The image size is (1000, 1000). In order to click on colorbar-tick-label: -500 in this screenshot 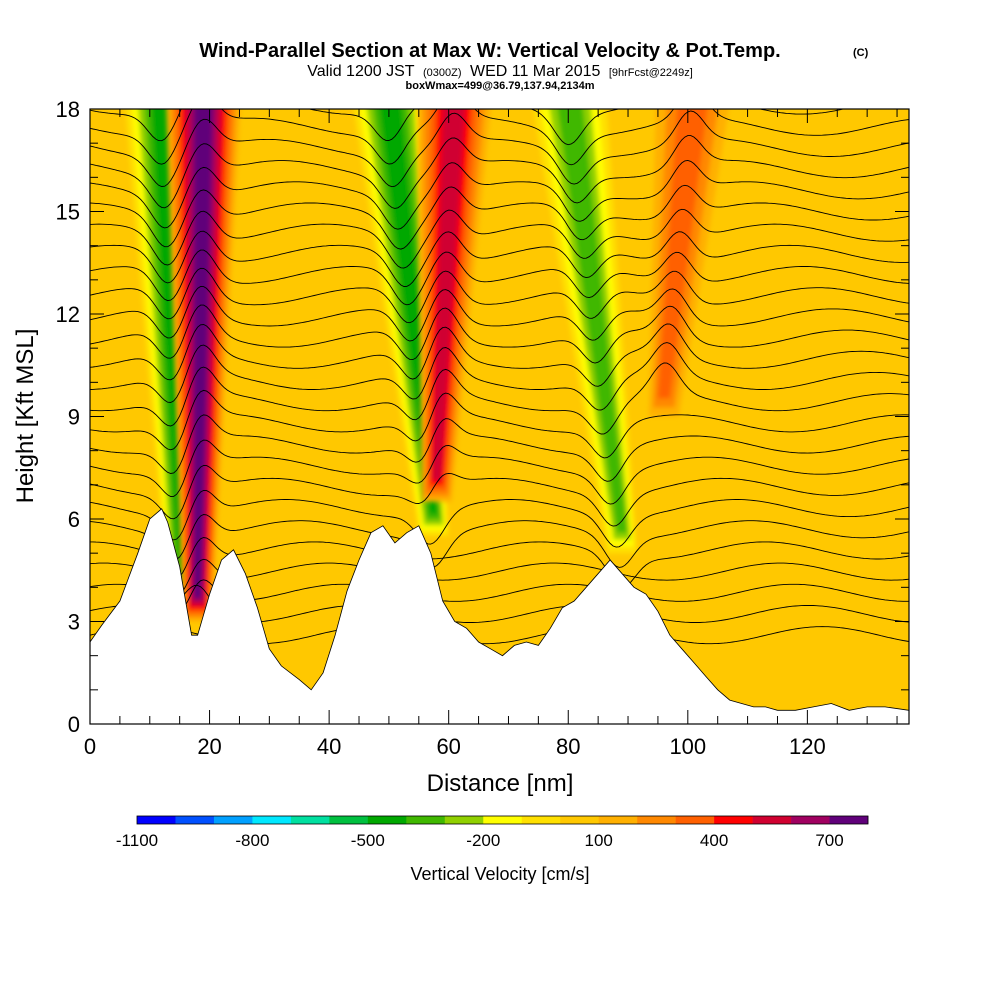, I will do `click(368, 840)`.